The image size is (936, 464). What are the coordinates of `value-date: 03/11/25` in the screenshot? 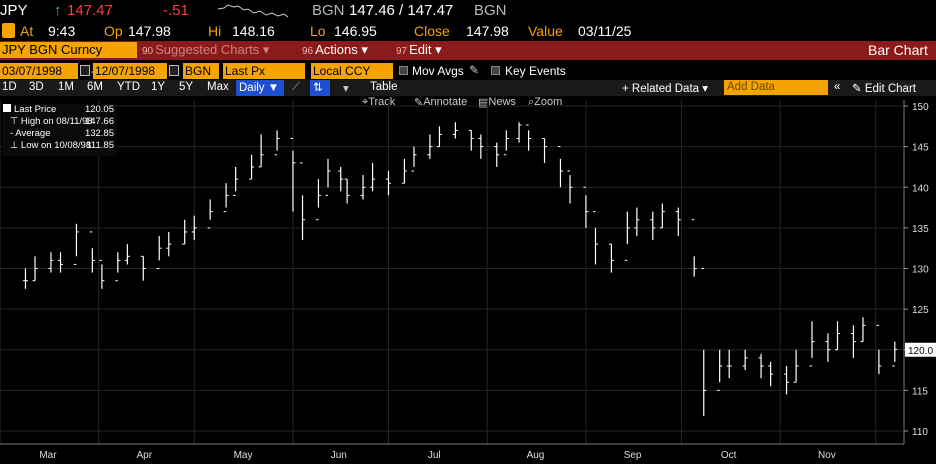 It's located at (605, 31).